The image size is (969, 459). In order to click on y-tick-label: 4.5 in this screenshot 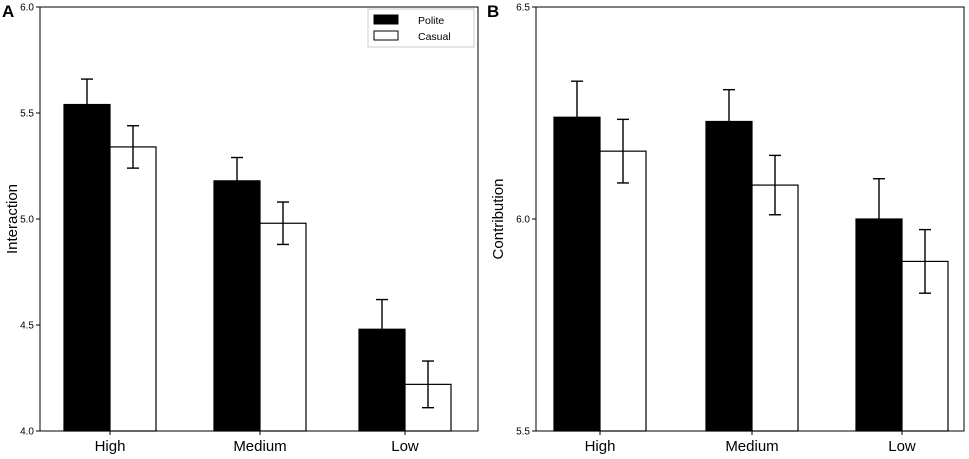, I will do `click(27, 326)`.